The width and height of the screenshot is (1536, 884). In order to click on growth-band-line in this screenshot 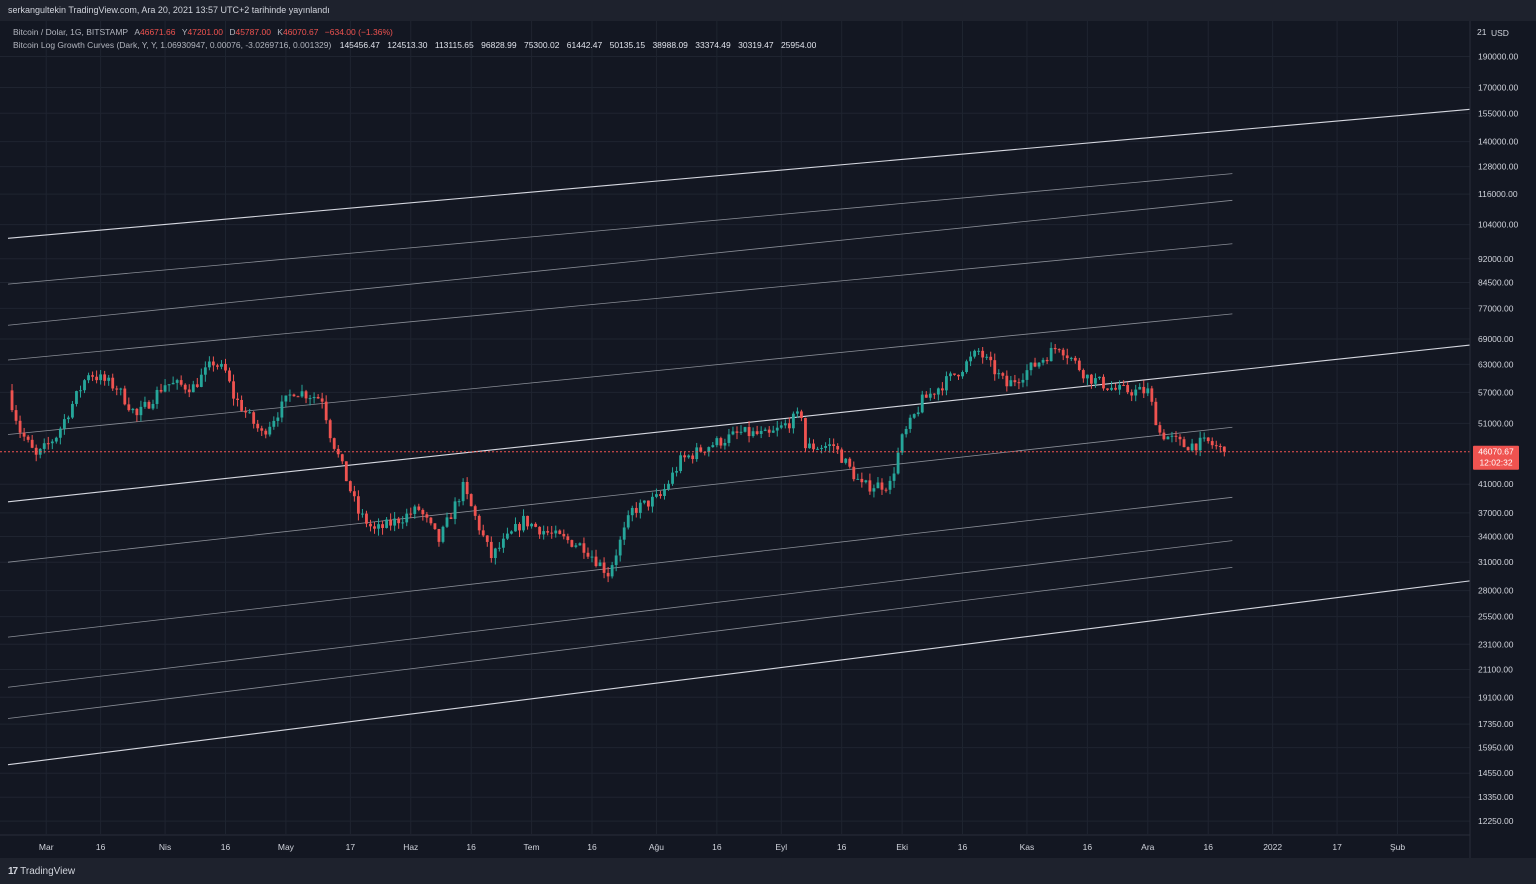, I will do `click(620, 374)`.